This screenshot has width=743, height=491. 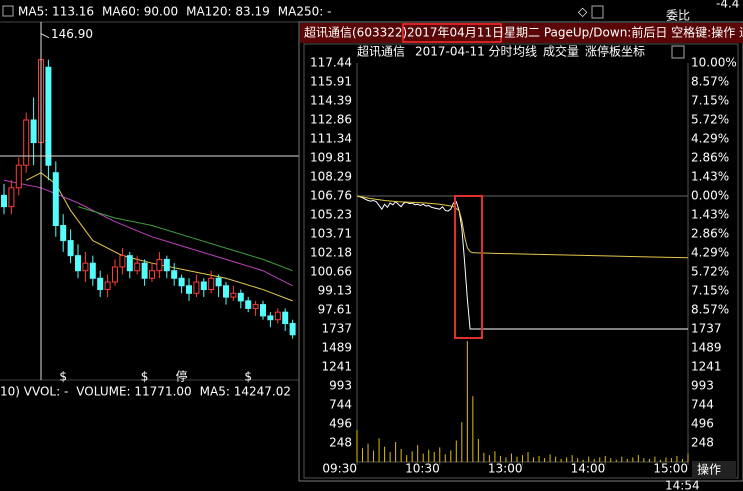 What do you see at coordinates (331, 271) in the screenshot?
I see `price-tick-label: 100.66` at bounding box center [331, 271].